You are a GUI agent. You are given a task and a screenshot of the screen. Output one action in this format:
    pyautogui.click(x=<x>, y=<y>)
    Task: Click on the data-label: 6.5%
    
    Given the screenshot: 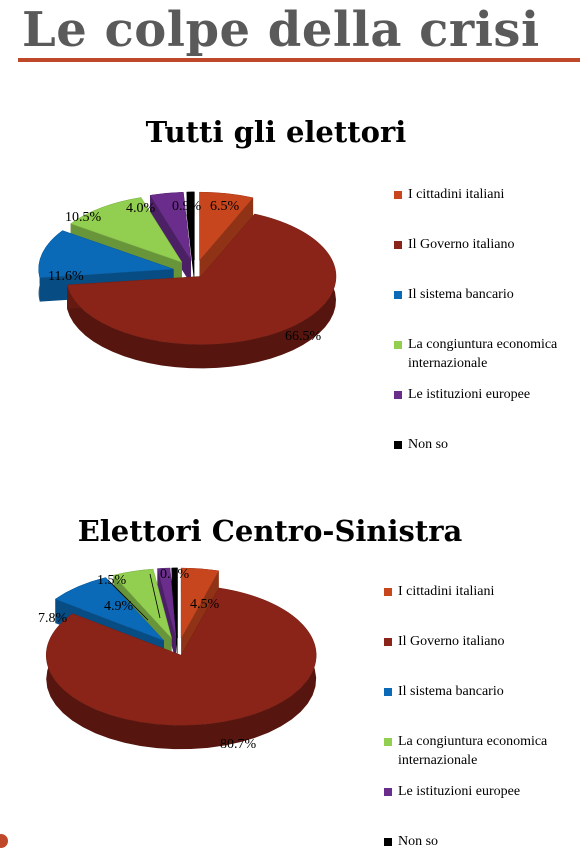 What is the action you would take?
    pyautogui.click(x=225, y=206)
    